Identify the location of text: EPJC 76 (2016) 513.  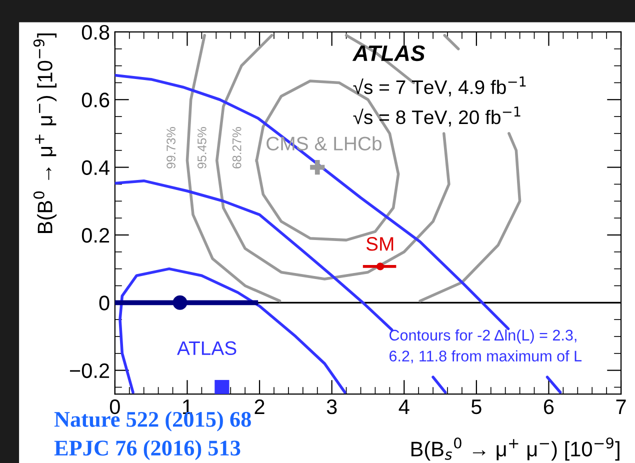
(147, 450).